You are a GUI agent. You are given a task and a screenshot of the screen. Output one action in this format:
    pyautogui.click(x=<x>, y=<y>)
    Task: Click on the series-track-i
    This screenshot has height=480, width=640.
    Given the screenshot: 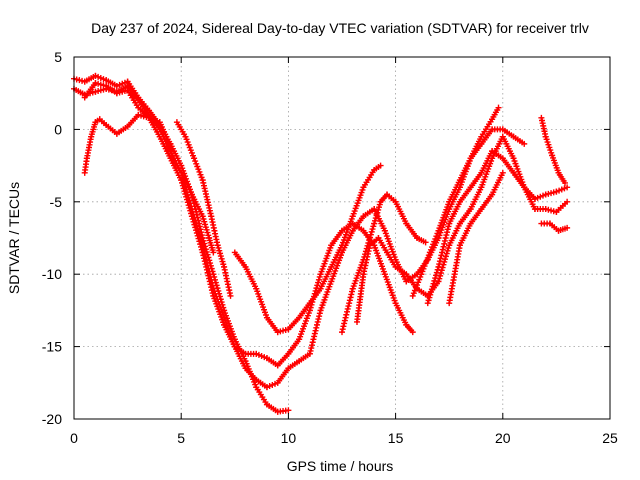 What is the action you would take?
    pyautogui.click(x=468, y=212)
    